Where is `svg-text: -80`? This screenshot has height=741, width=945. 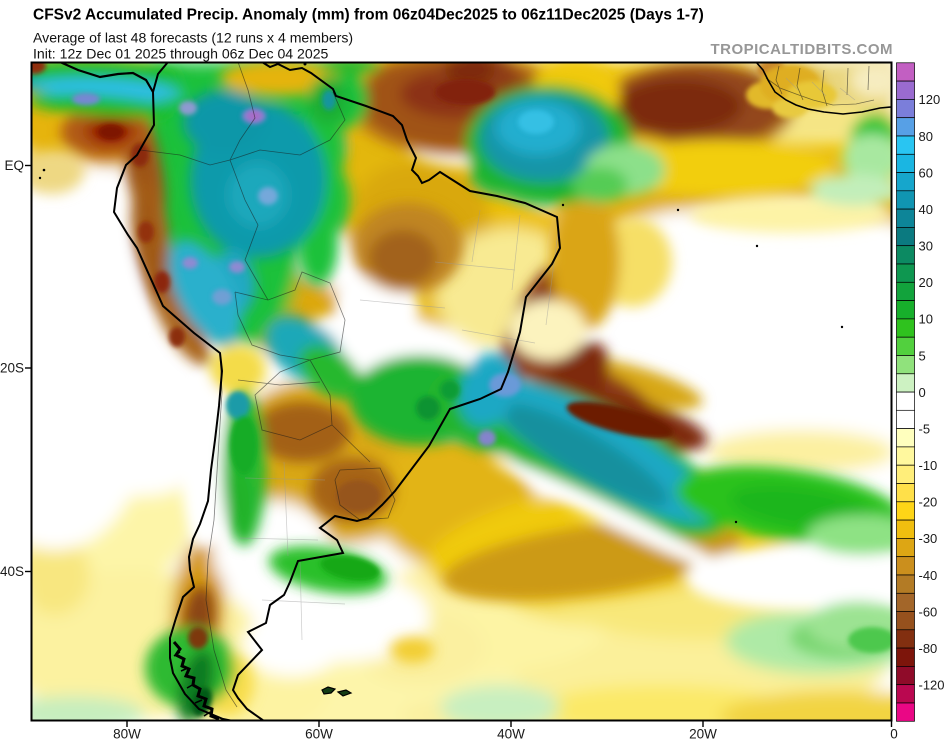
svg-text: -80 is located at coordinates (928, 648).